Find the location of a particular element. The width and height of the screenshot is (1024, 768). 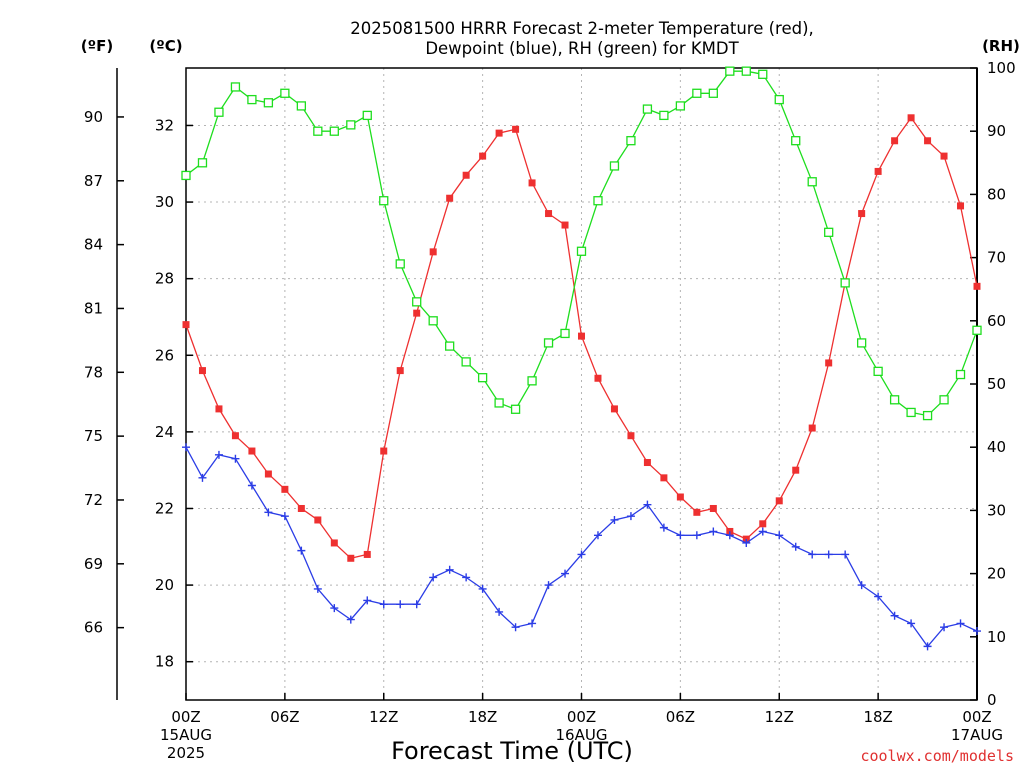

x-tick-label: 15AUG is located at coordinates (186, 735).